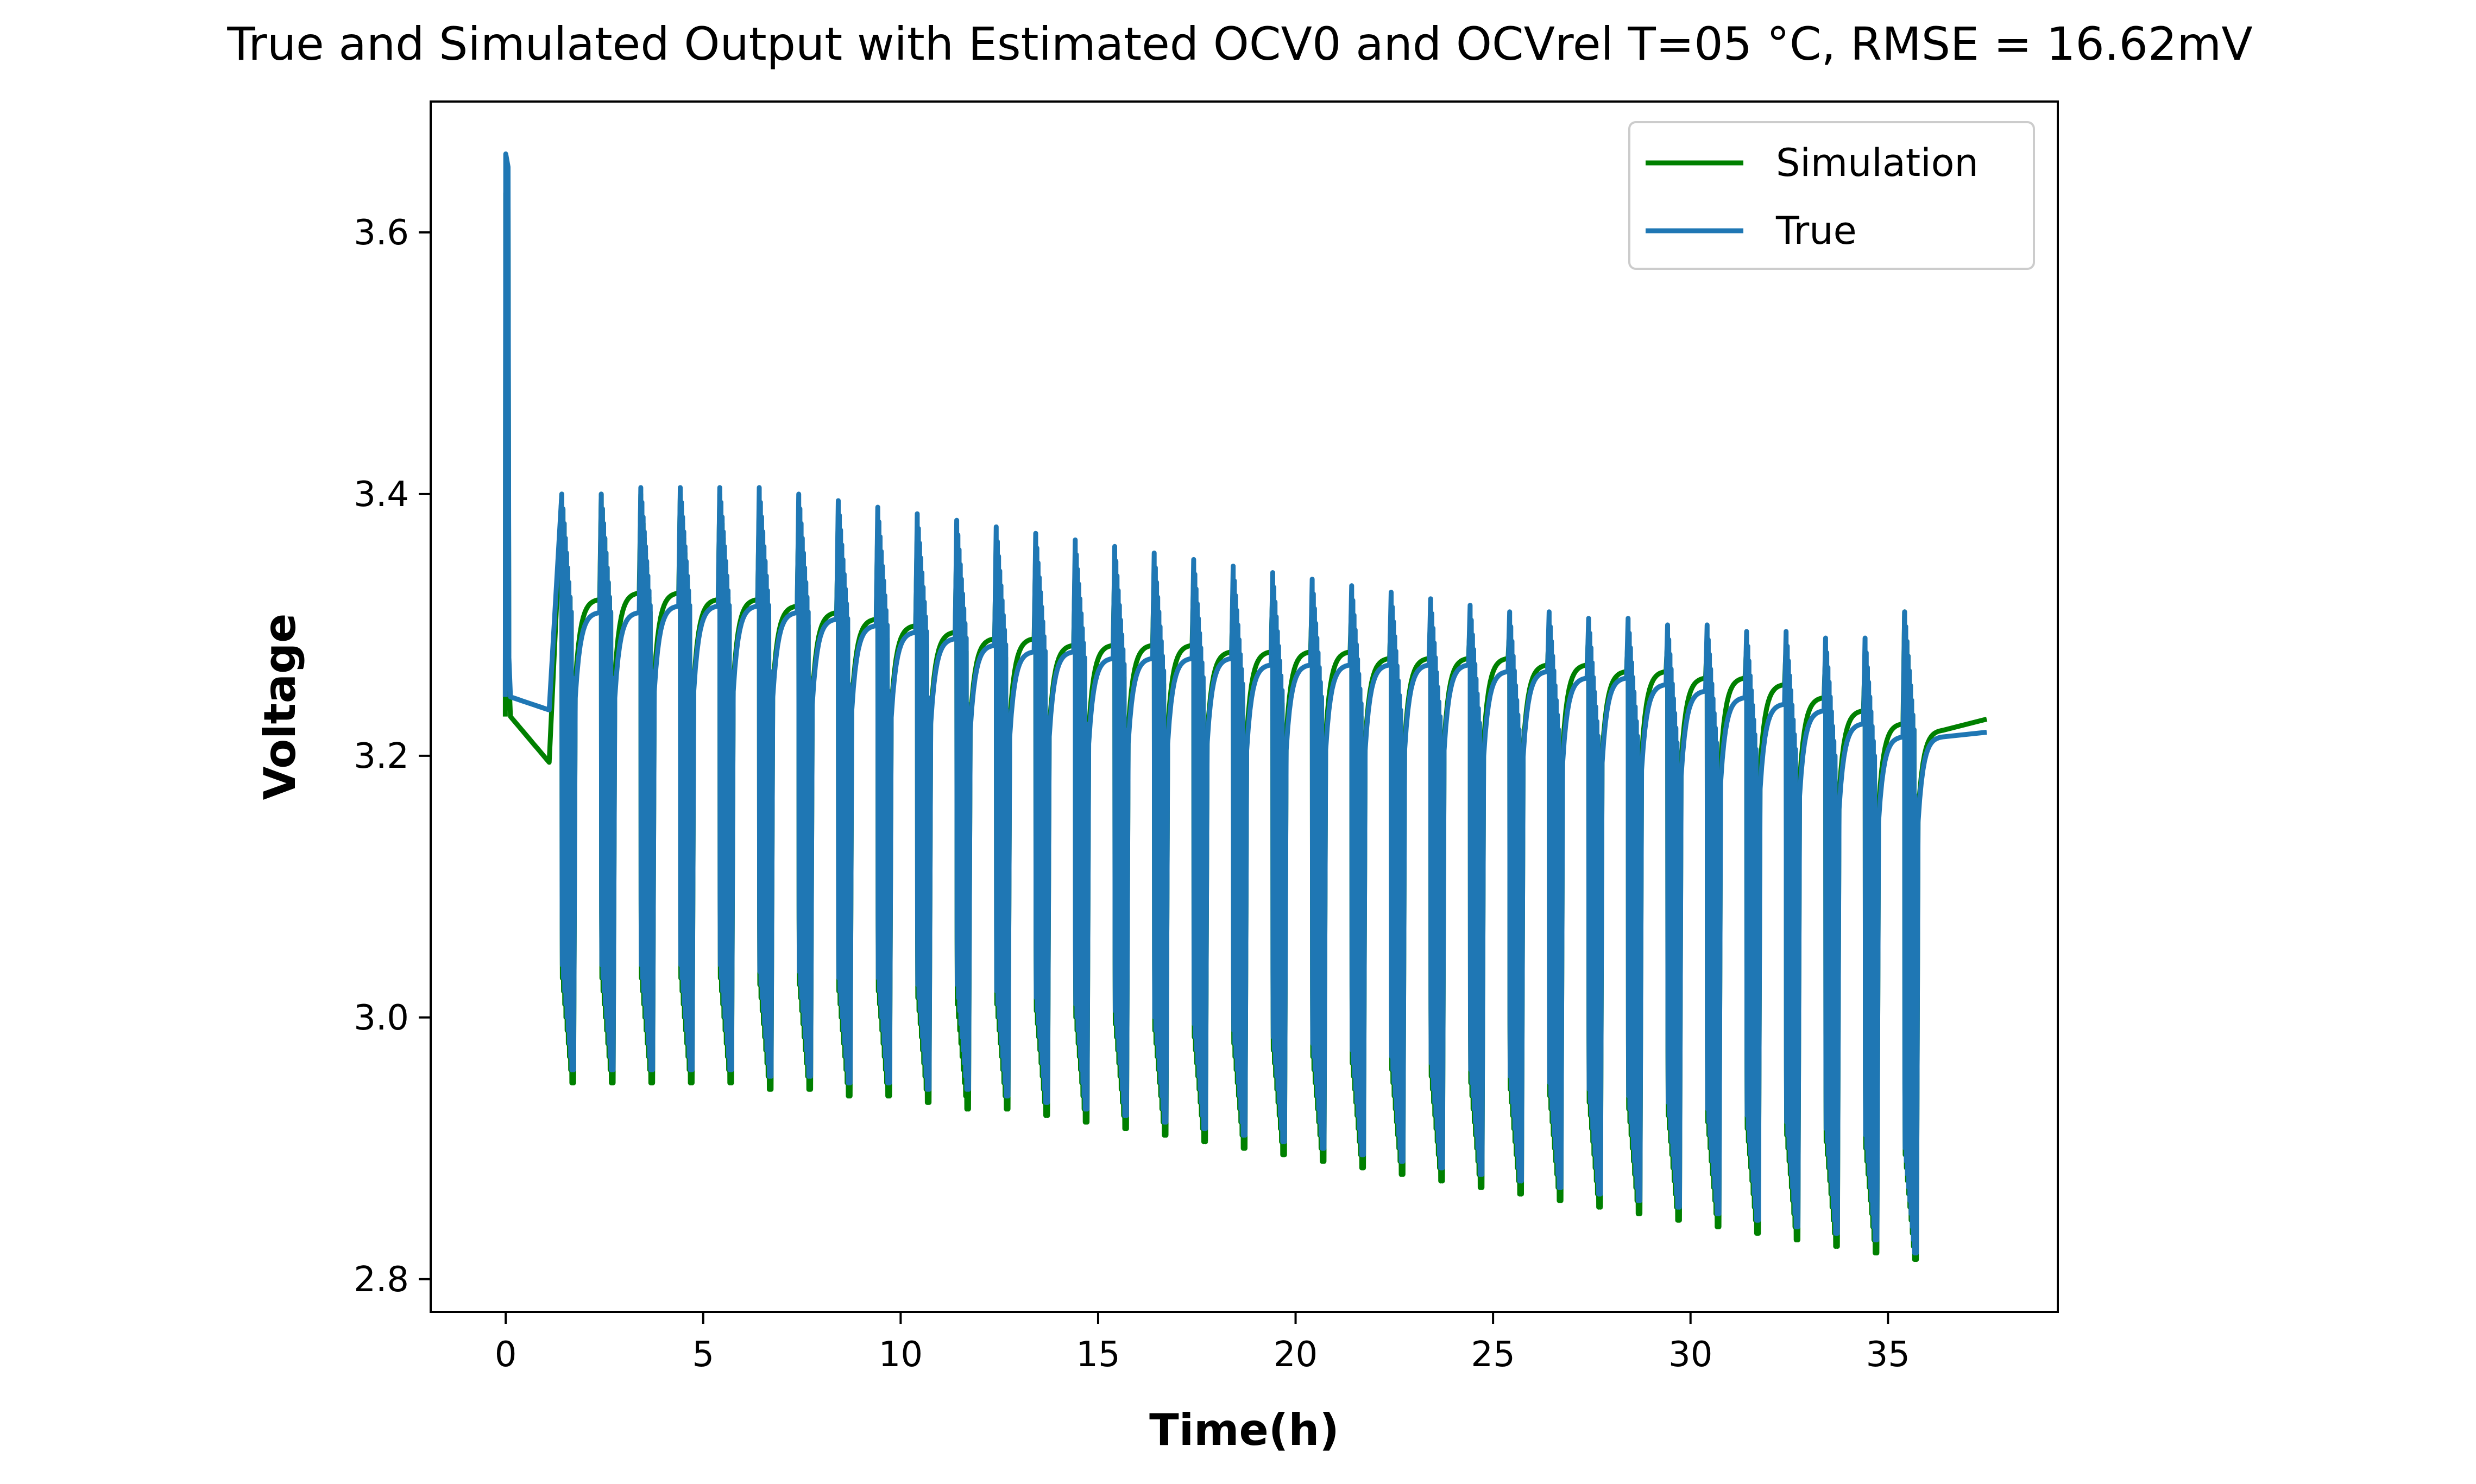  I want to click on y-tick-label: 3.0, so click(381, 1018).